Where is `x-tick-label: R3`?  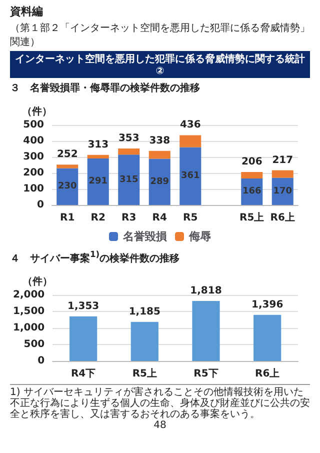
x-tick-label: R3 is located at coordinates (129, 218).